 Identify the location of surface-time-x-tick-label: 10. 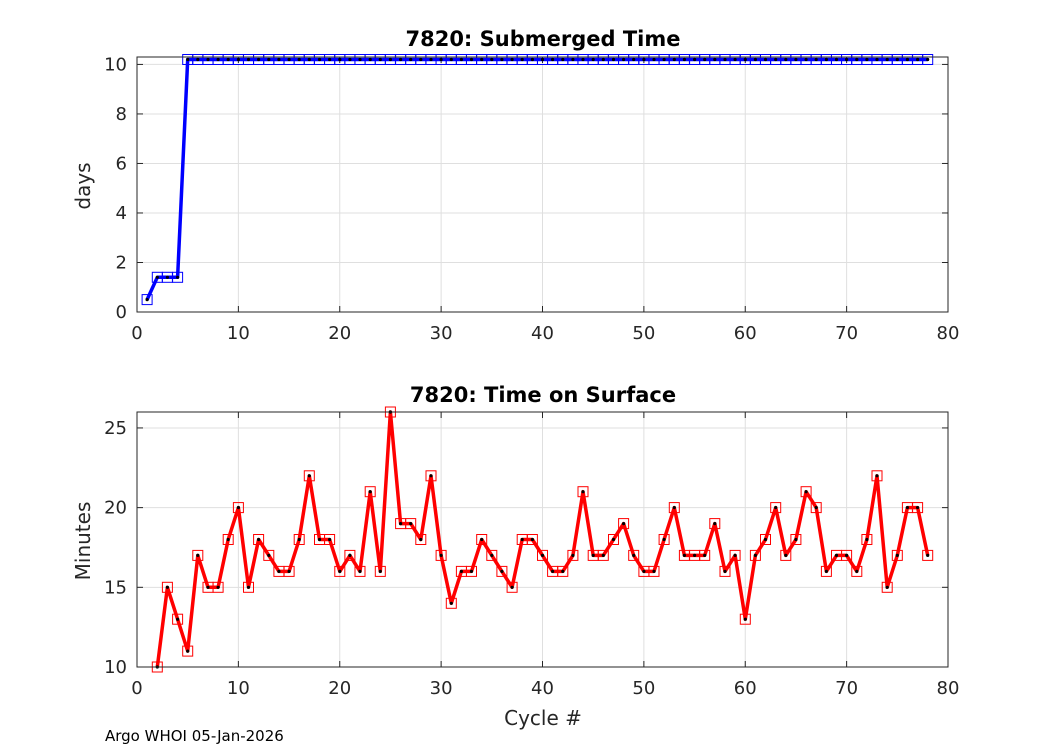
(238, 688).